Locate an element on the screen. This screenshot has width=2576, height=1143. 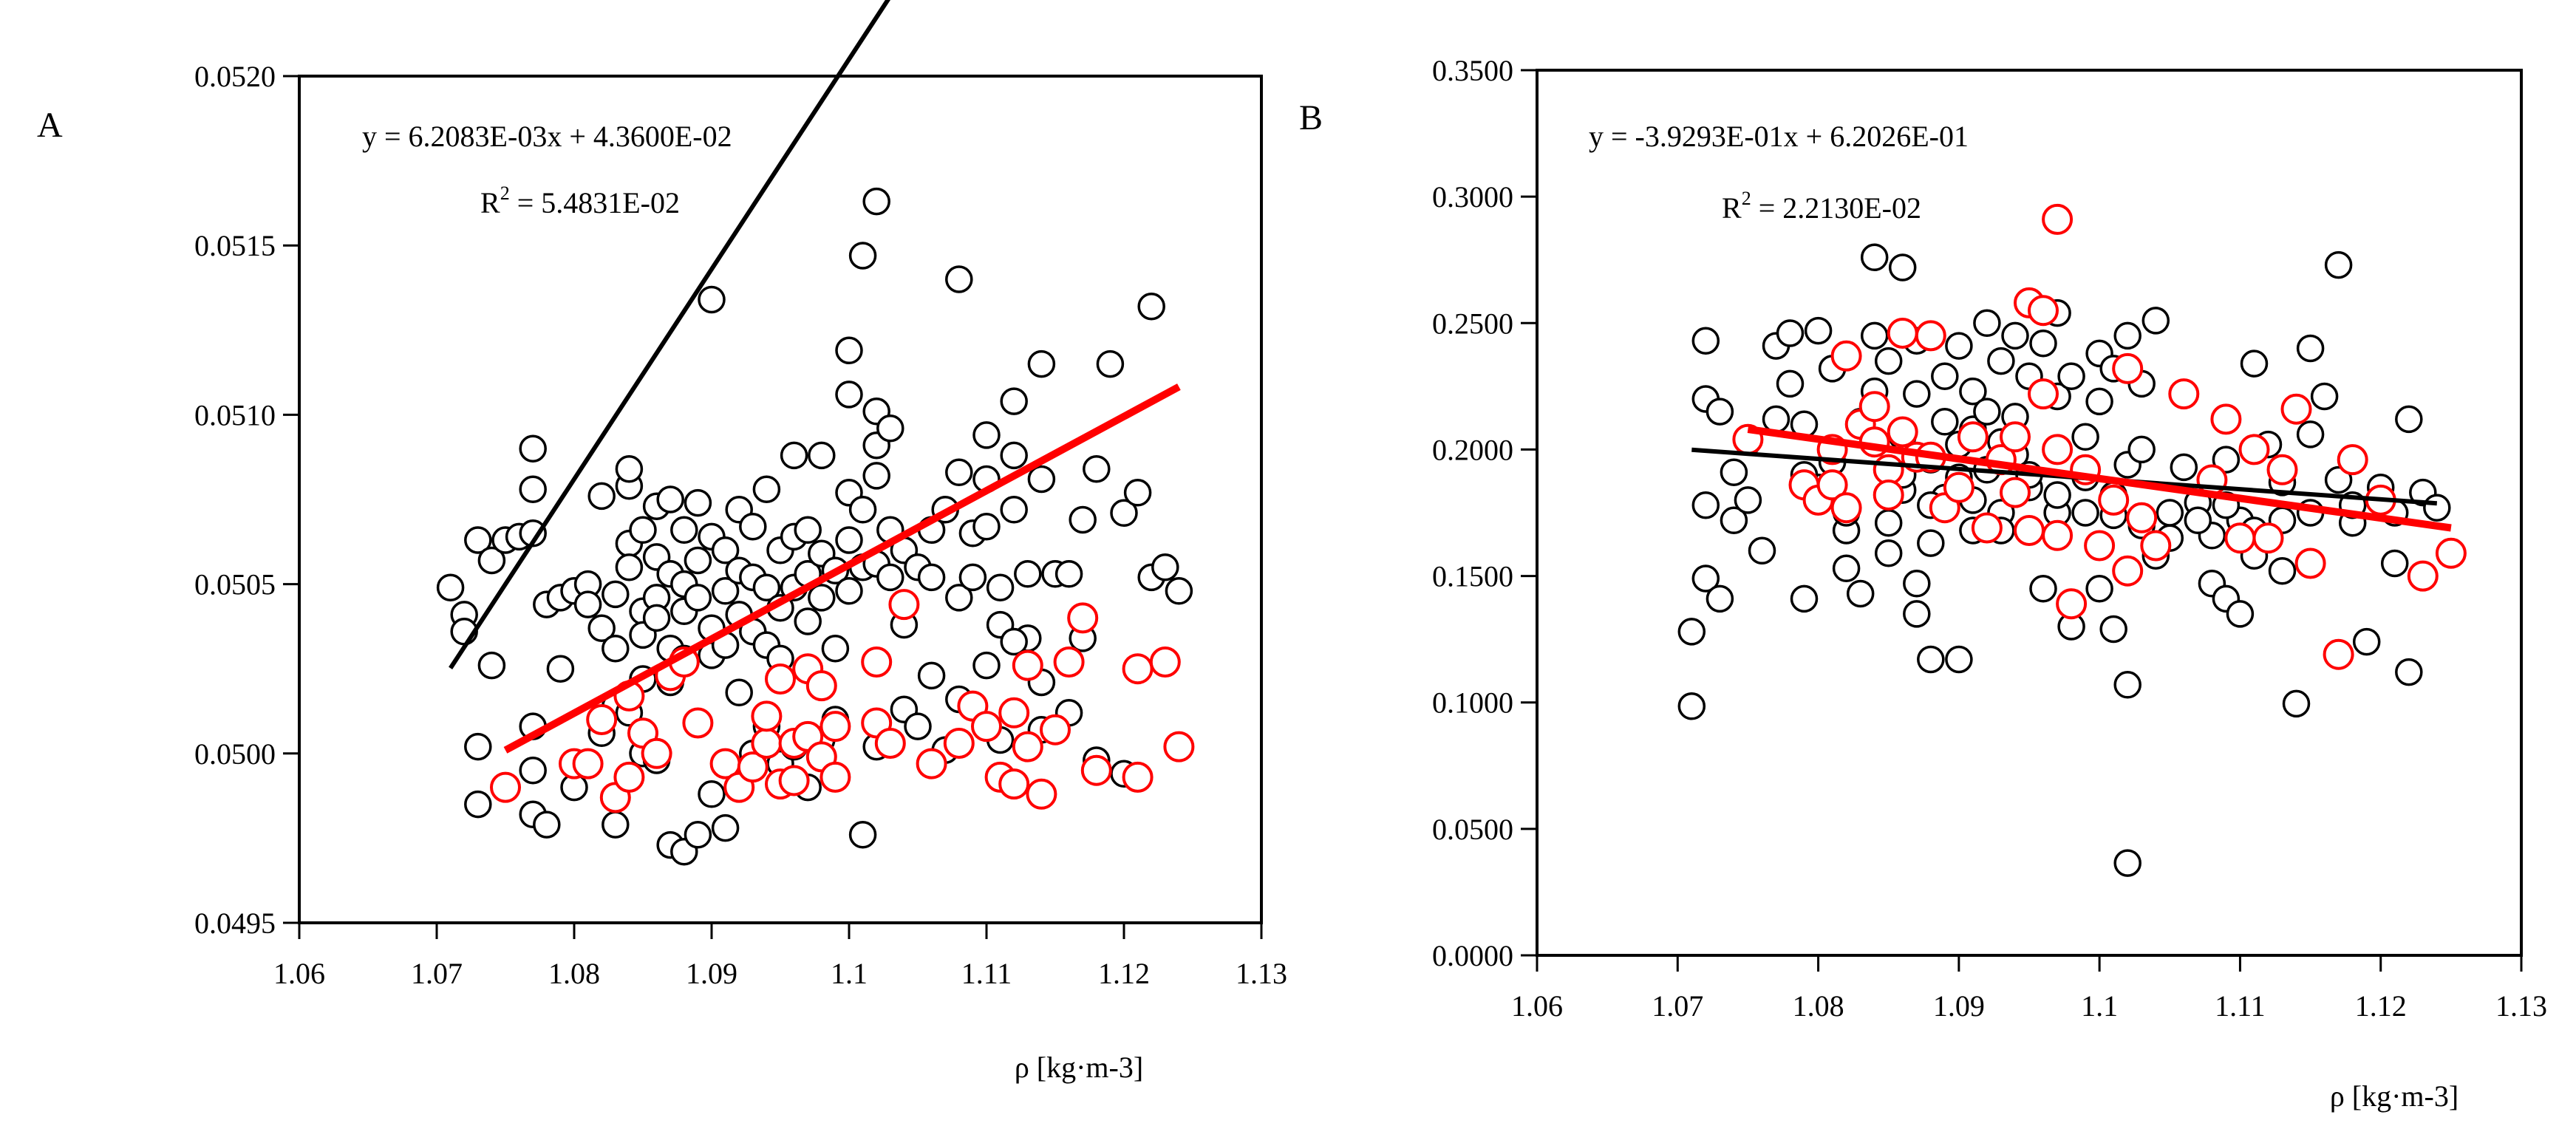
panel-b-r2: R2 = 2.2130E-02 is located at coordinates (1821, 206).